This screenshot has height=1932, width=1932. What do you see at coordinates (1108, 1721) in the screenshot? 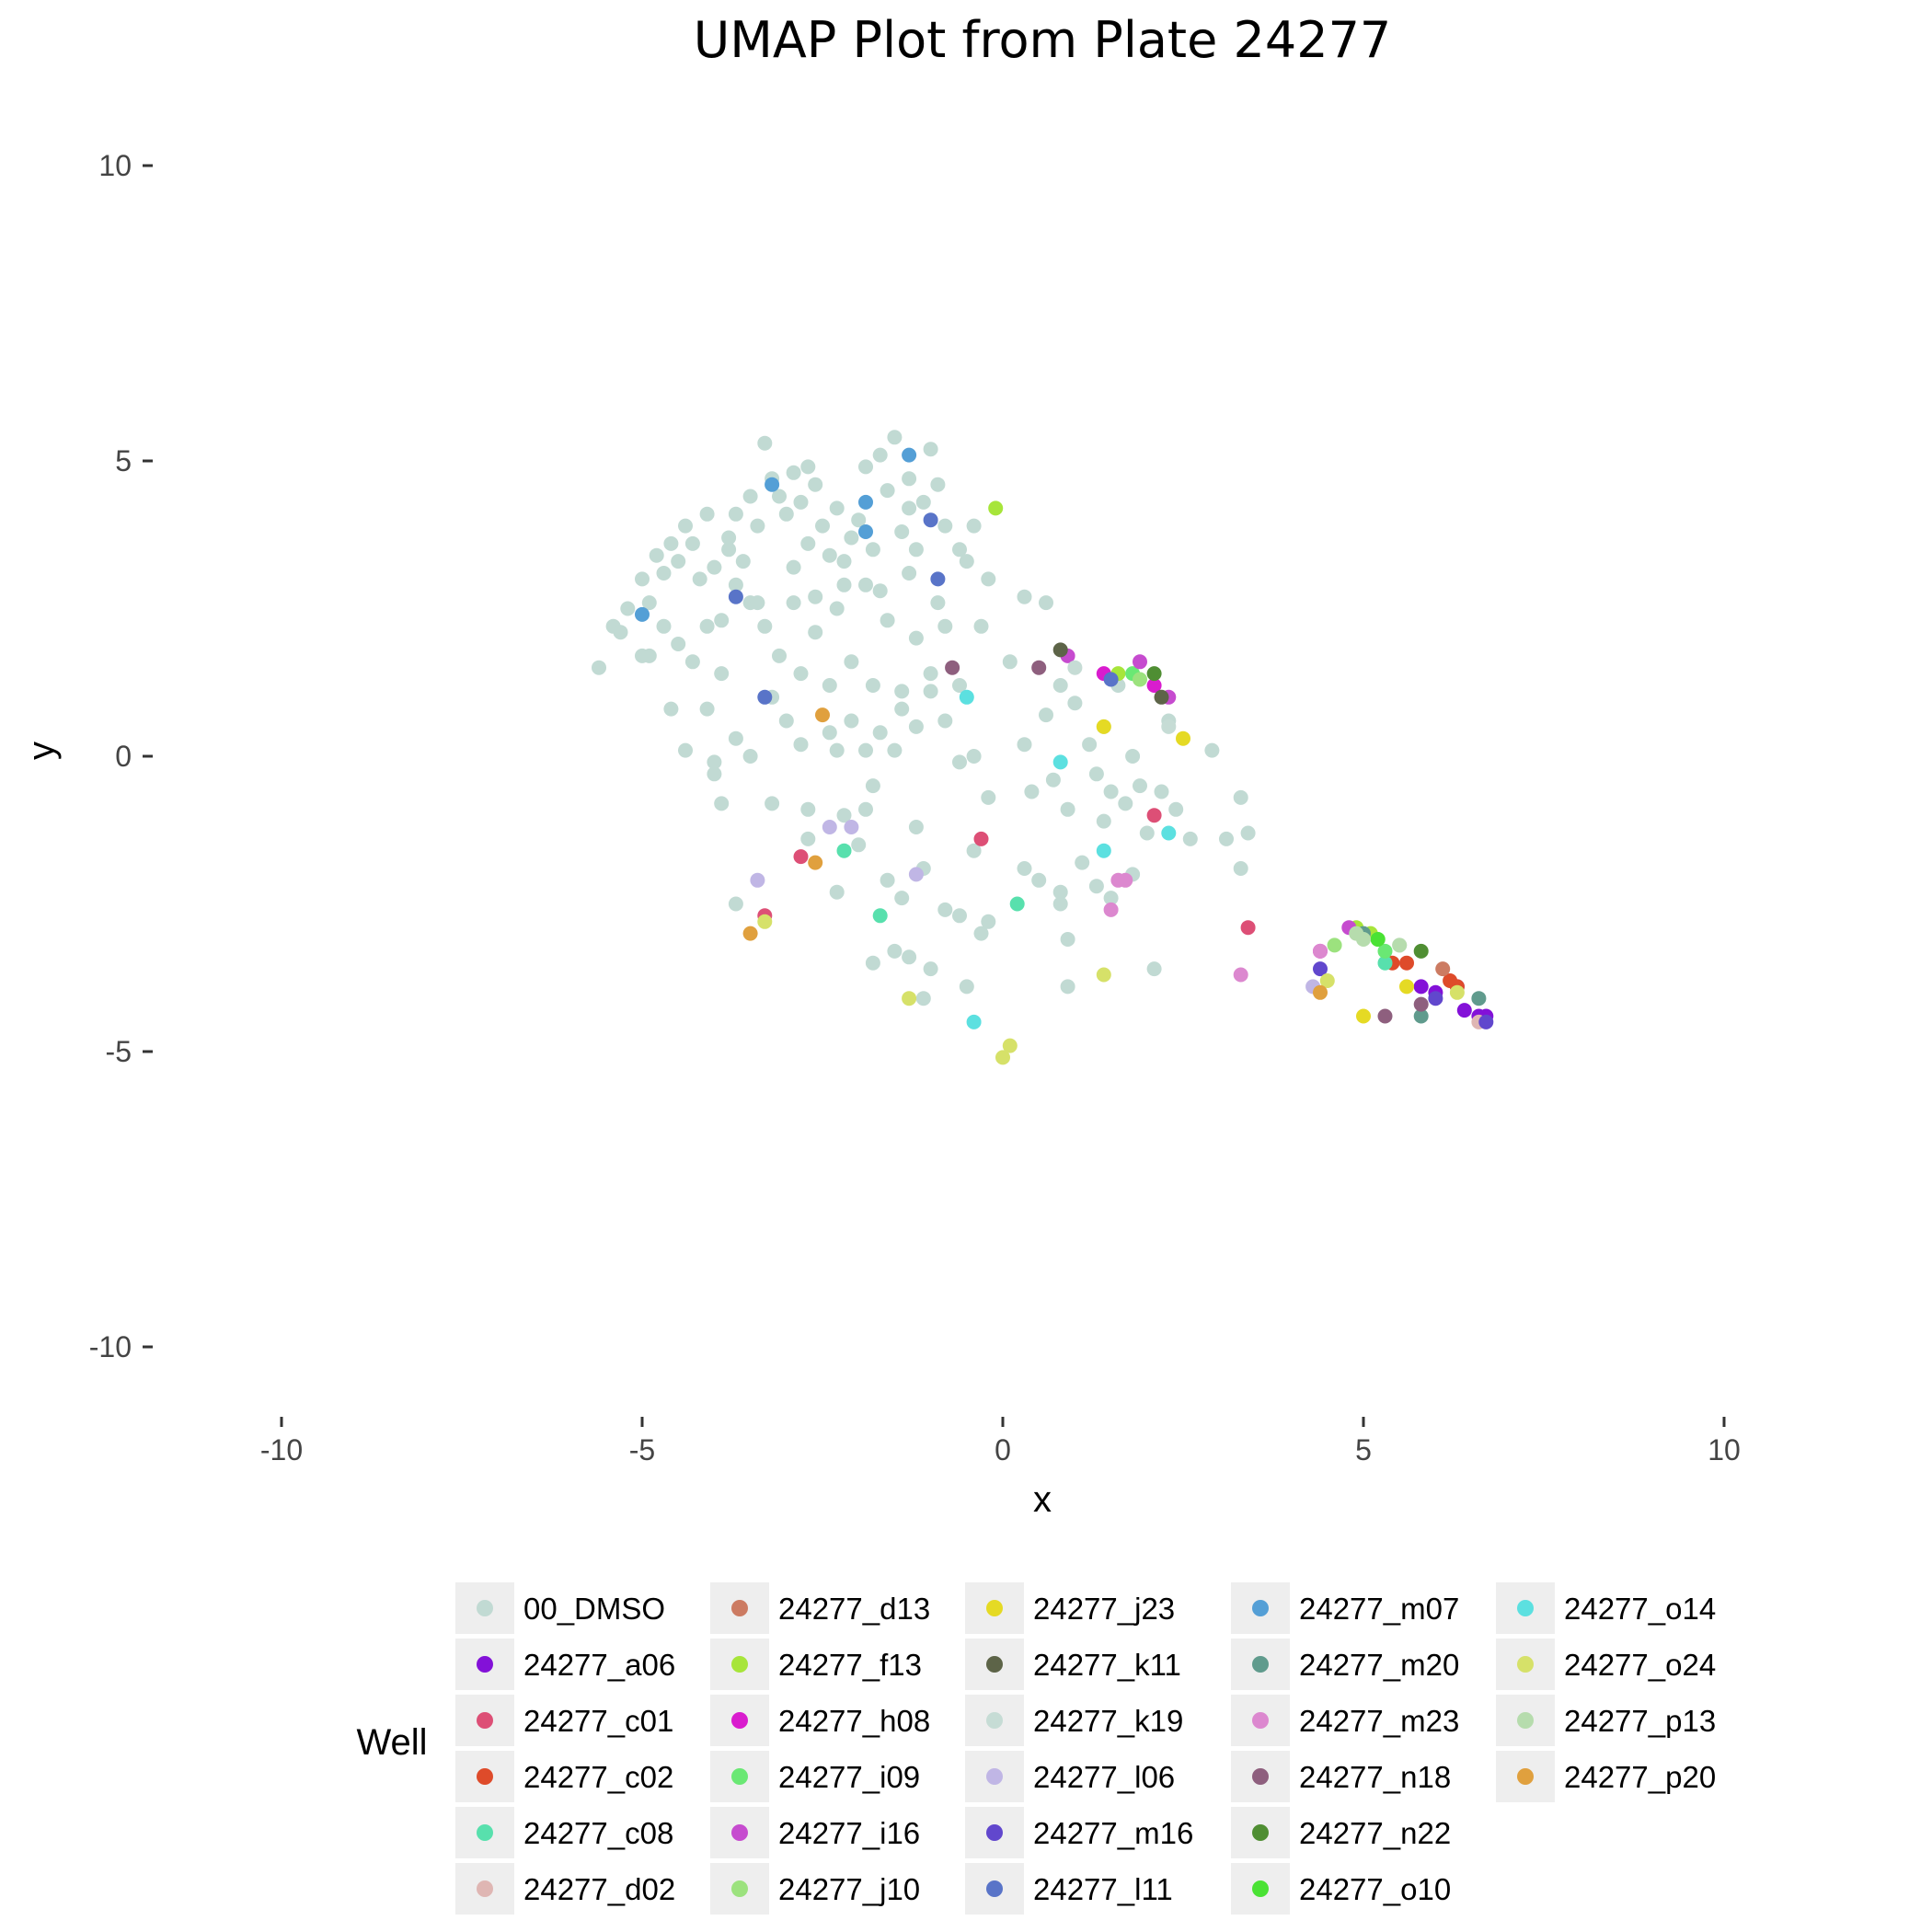
I see `legend-label: 24277_k19` at bounding box center [1108, 1721].